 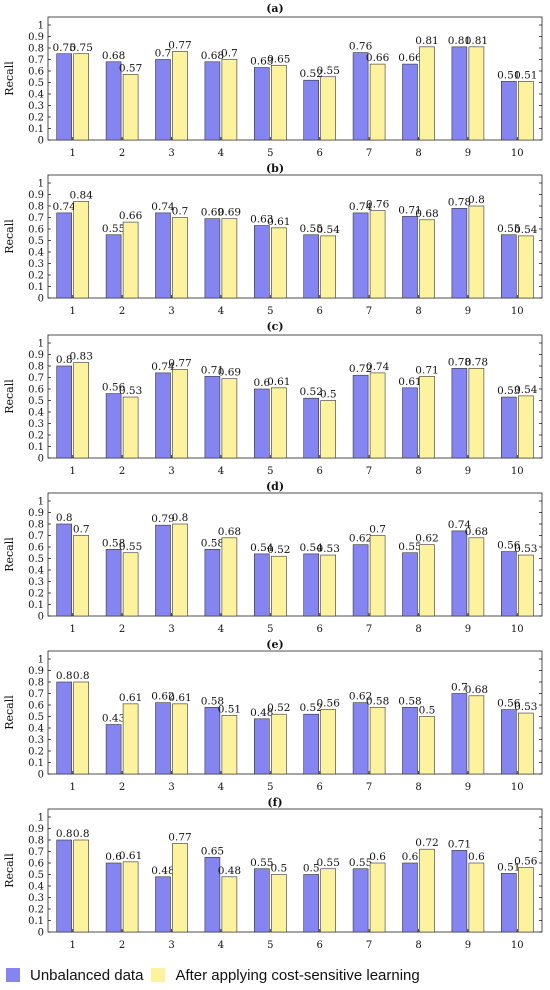 What do you see at coordinates (122, 787) in the screenshot?
I see `x-tick-label: 2` at bounding box center [122, 787].